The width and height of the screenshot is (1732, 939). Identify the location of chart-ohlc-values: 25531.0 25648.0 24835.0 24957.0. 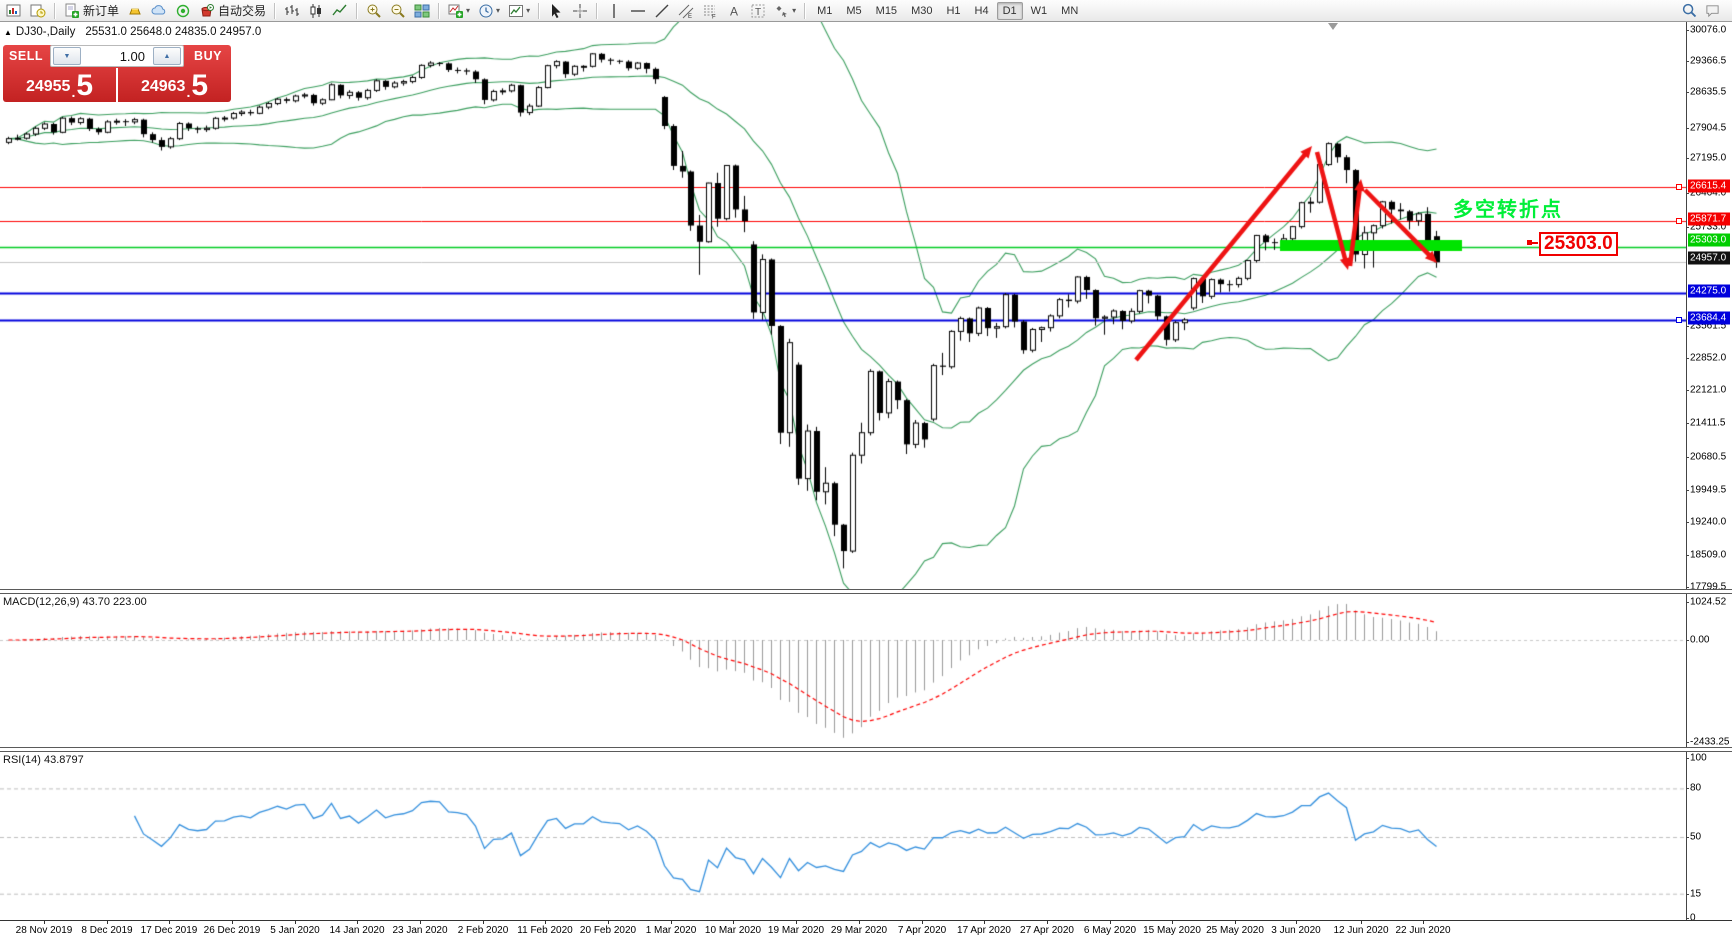
(173, 32).